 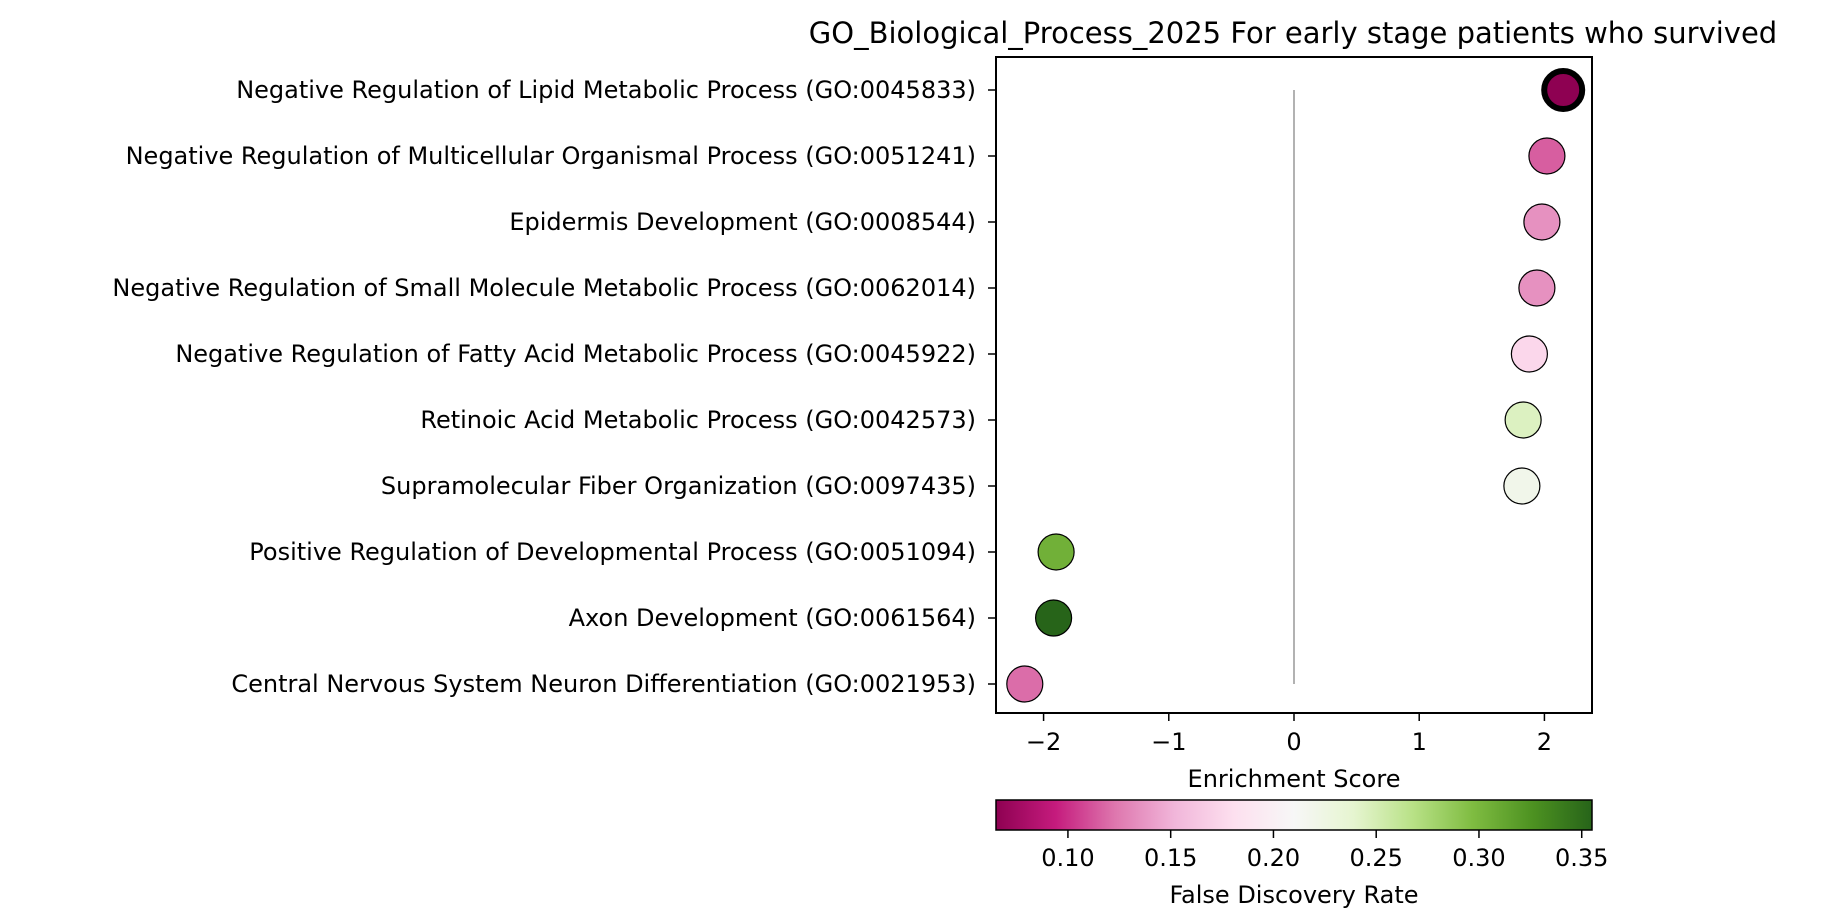 What do you see at coordinates (772, 618) in the screenshot?
I see `y-tick-label: Axon Development (GO:0061564)` at bounding box center [772, 618].